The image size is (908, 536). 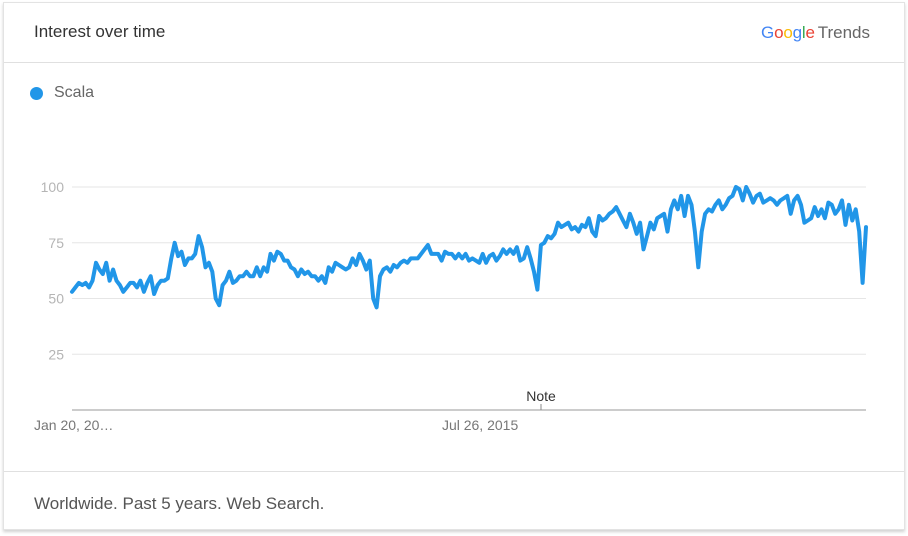 What do you see at coordinates (179, 503) in the screenshot?
I see `footer-description: Worldwide. Past 5 years. Web Search.` at bounding box center [179, 503].